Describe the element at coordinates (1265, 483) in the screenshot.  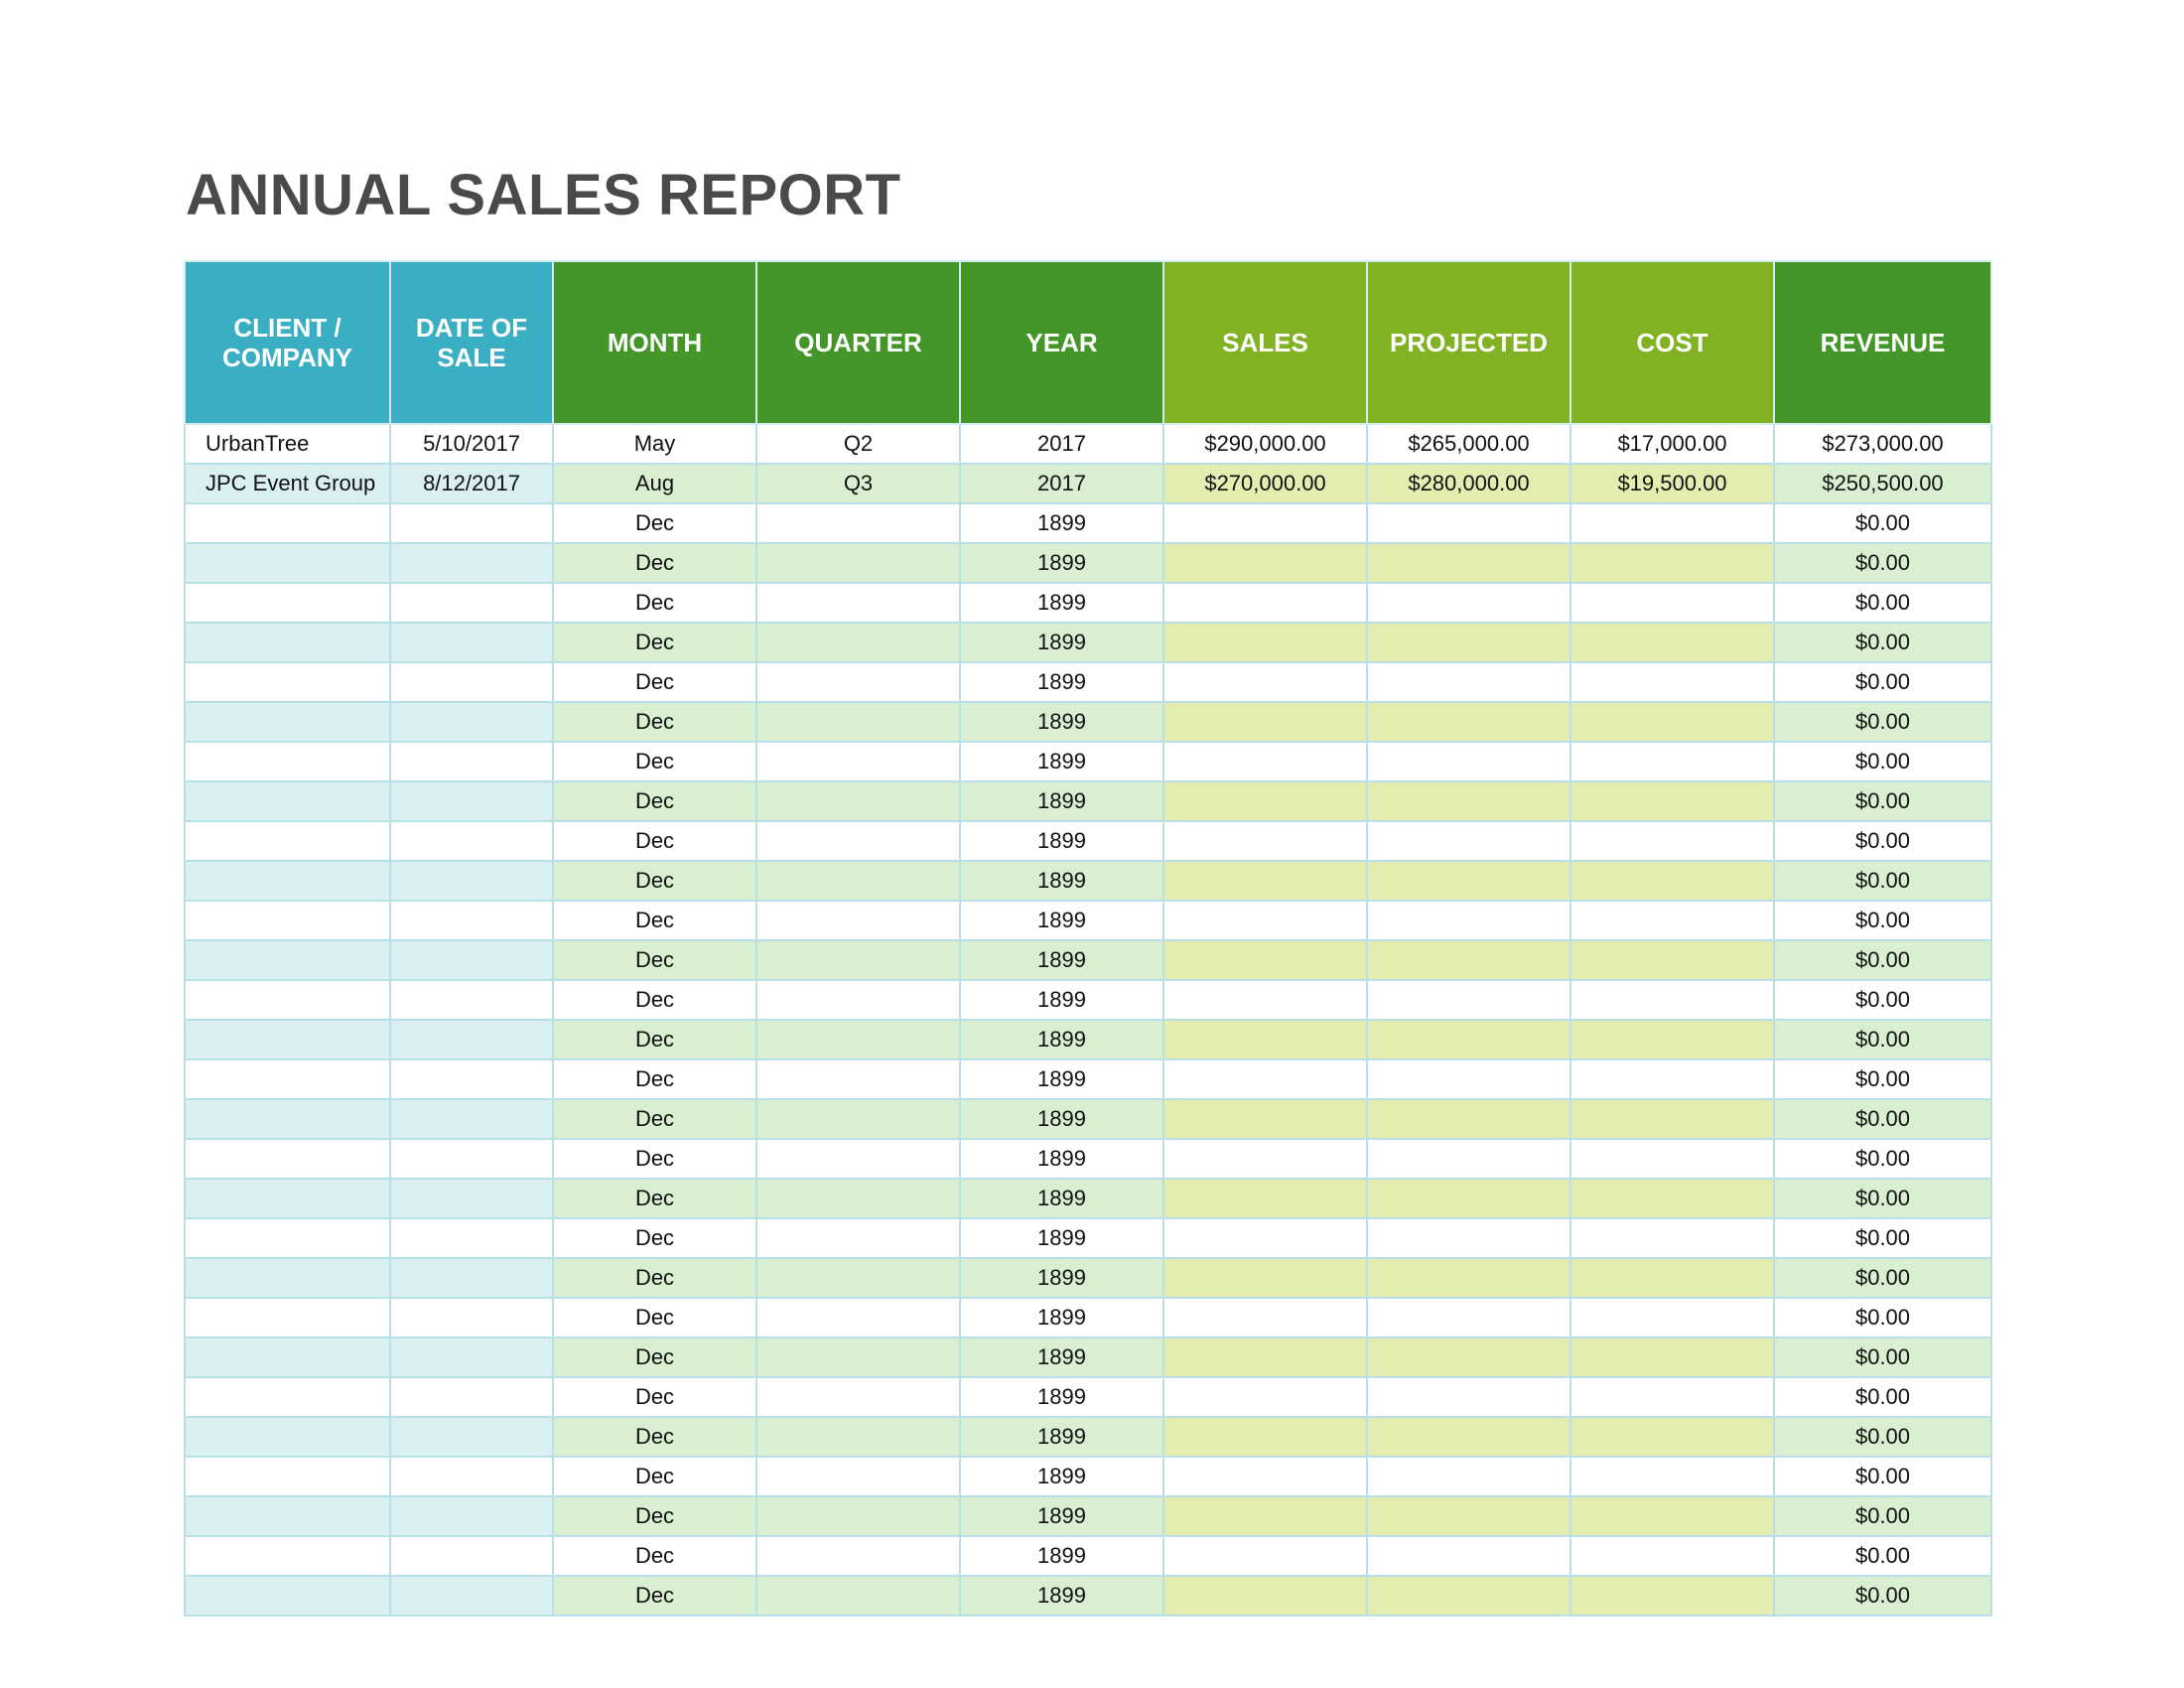
I see `cell-sales: $270,000.00` at that location.